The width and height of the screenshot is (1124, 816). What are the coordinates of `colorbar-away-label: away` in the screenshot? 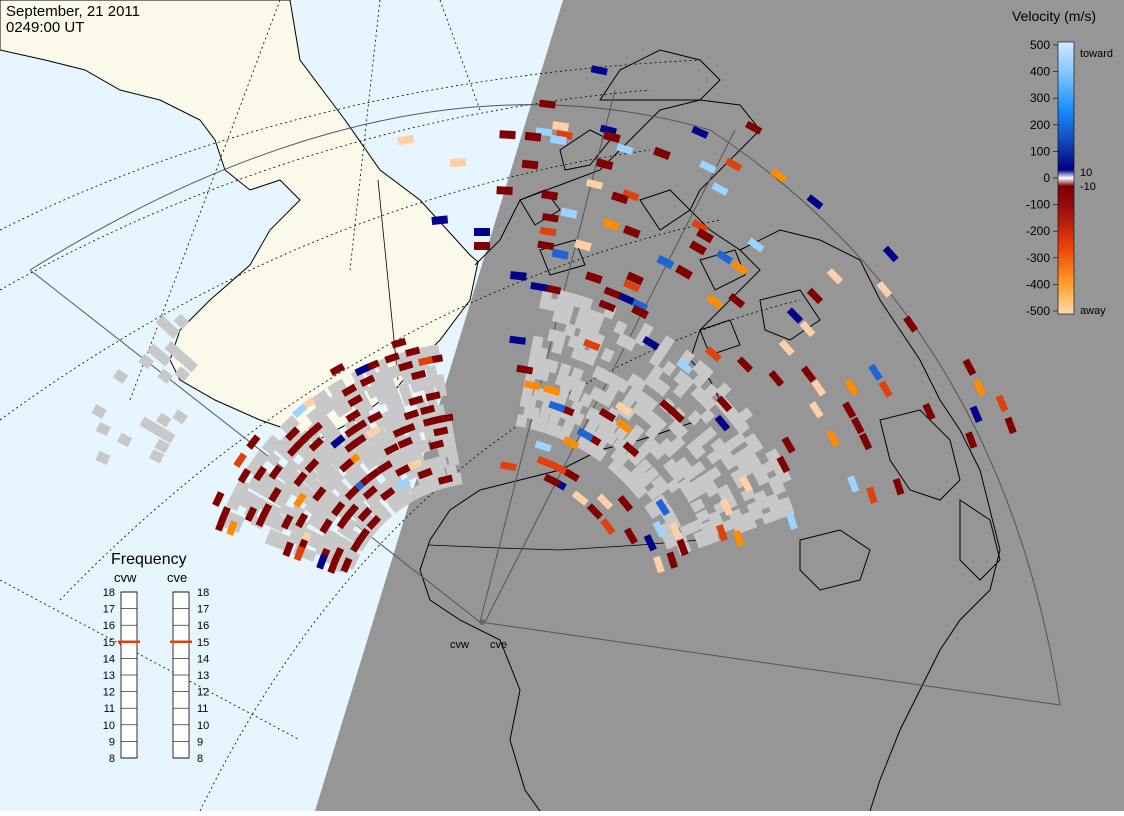 It's located at (1093, 311).